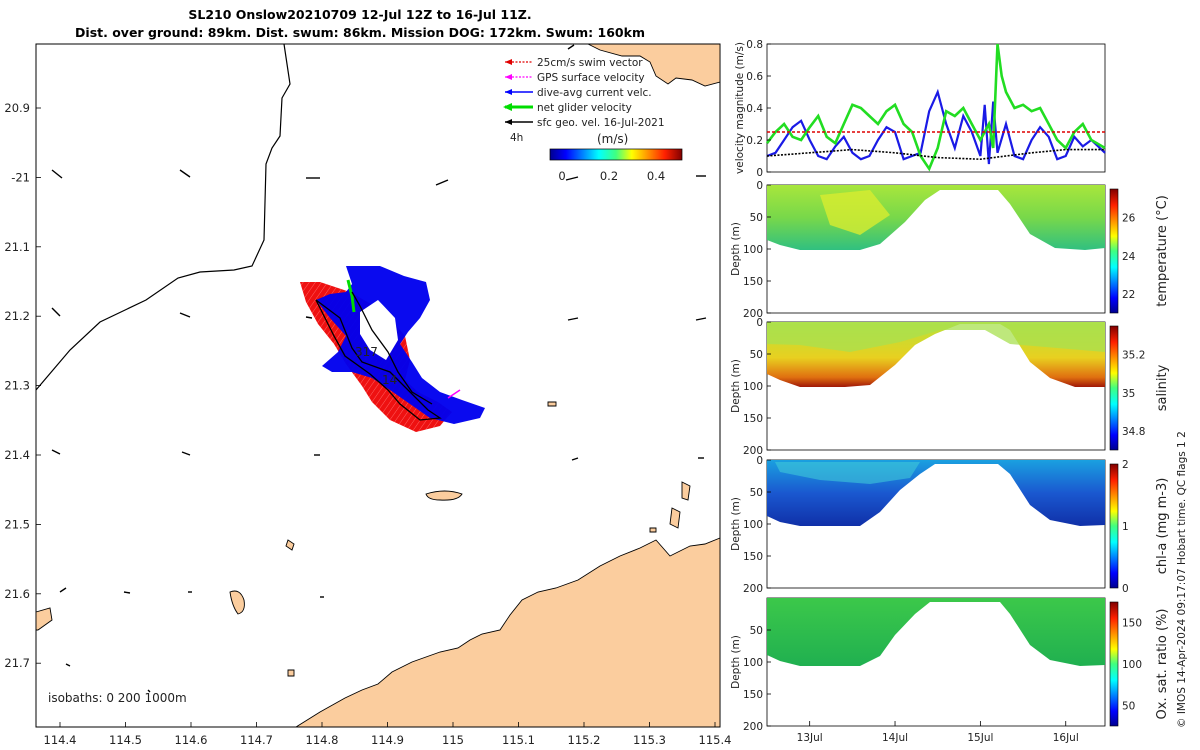 This screenshot has width=1200, height=750. Describe the element at coordinates (17, 247) in the screenshot. I see `lat-tick-label: 21.1` at that location.